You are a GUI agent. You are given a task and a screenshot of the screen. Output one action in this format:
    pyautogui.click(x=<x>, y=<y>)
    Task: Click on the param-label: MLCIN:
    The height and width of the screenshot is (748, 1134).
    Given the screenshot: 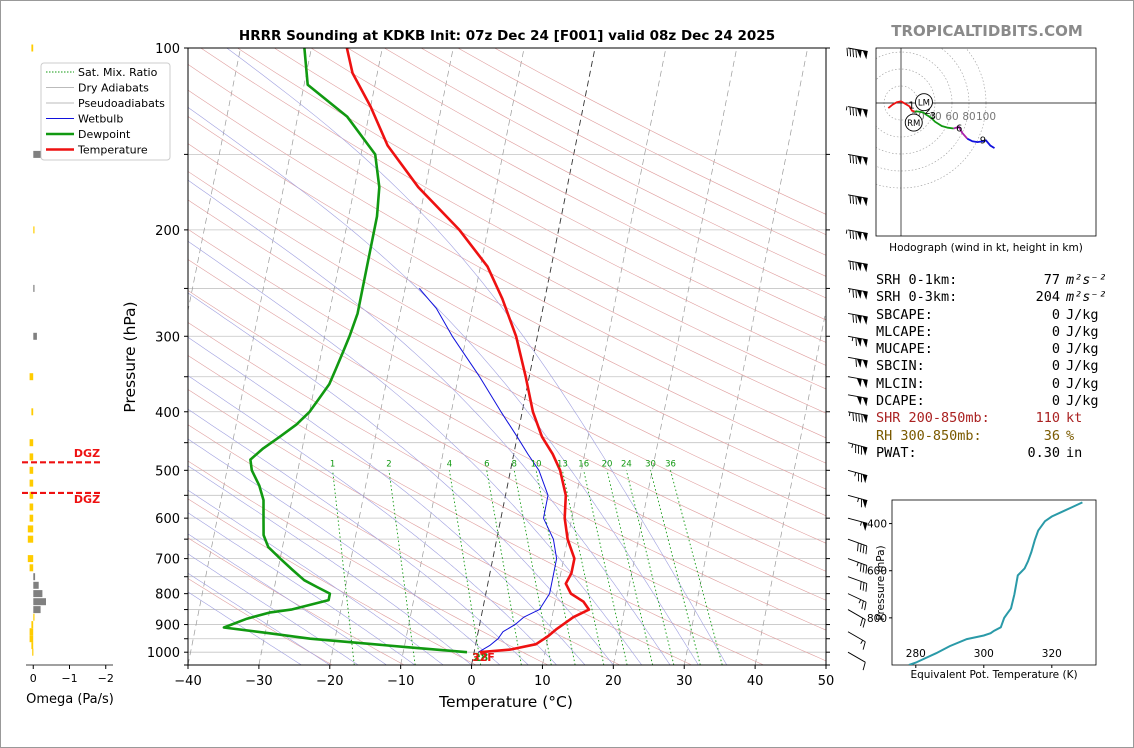 What is the action you would take?
    pyautogui.click(x=900, y=383)
    